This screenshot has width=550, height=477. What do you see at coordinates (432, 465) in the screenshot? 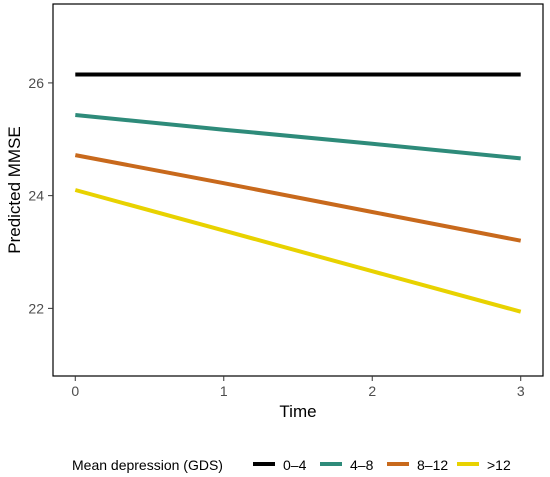
I see `legend-label-8-12: 8–12` at bounding box center [432, 465].